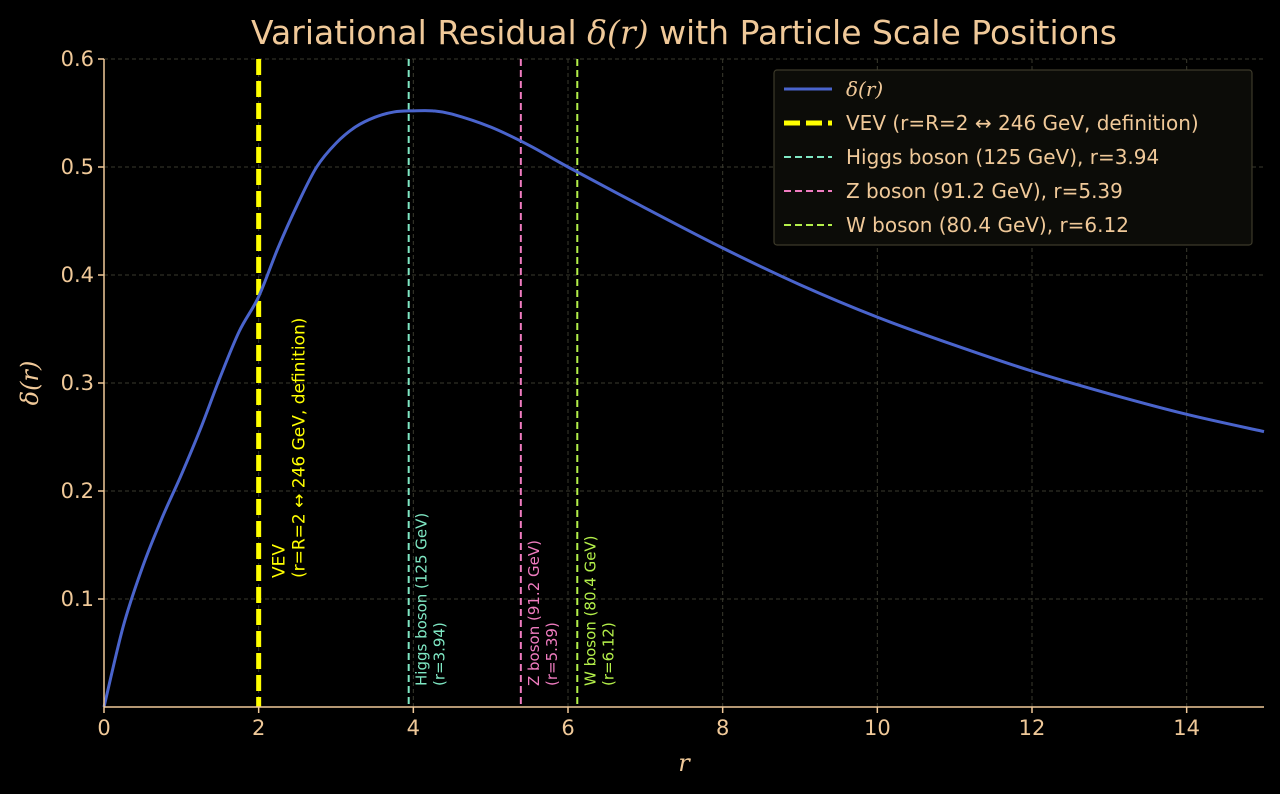 The width and height of the screenshot is (1280, 794). Describe the element at coordinates (722, 728) in the screenshot. I see `x-tick-label: 8` at that location.